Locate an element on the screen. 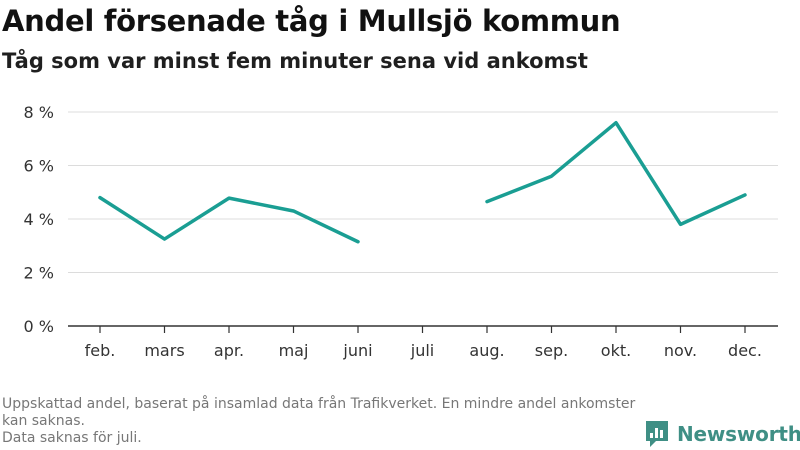 The width and height of the screenshot is (800, 450). x-tick-label: dec. is located at coordinates (745, 350).